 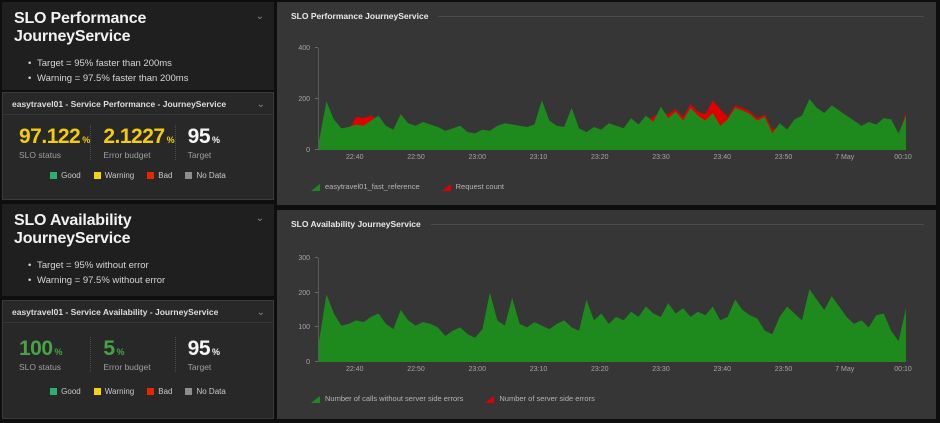 I want to click on x-tick-label: 22:40, so click(x=354, y=157).